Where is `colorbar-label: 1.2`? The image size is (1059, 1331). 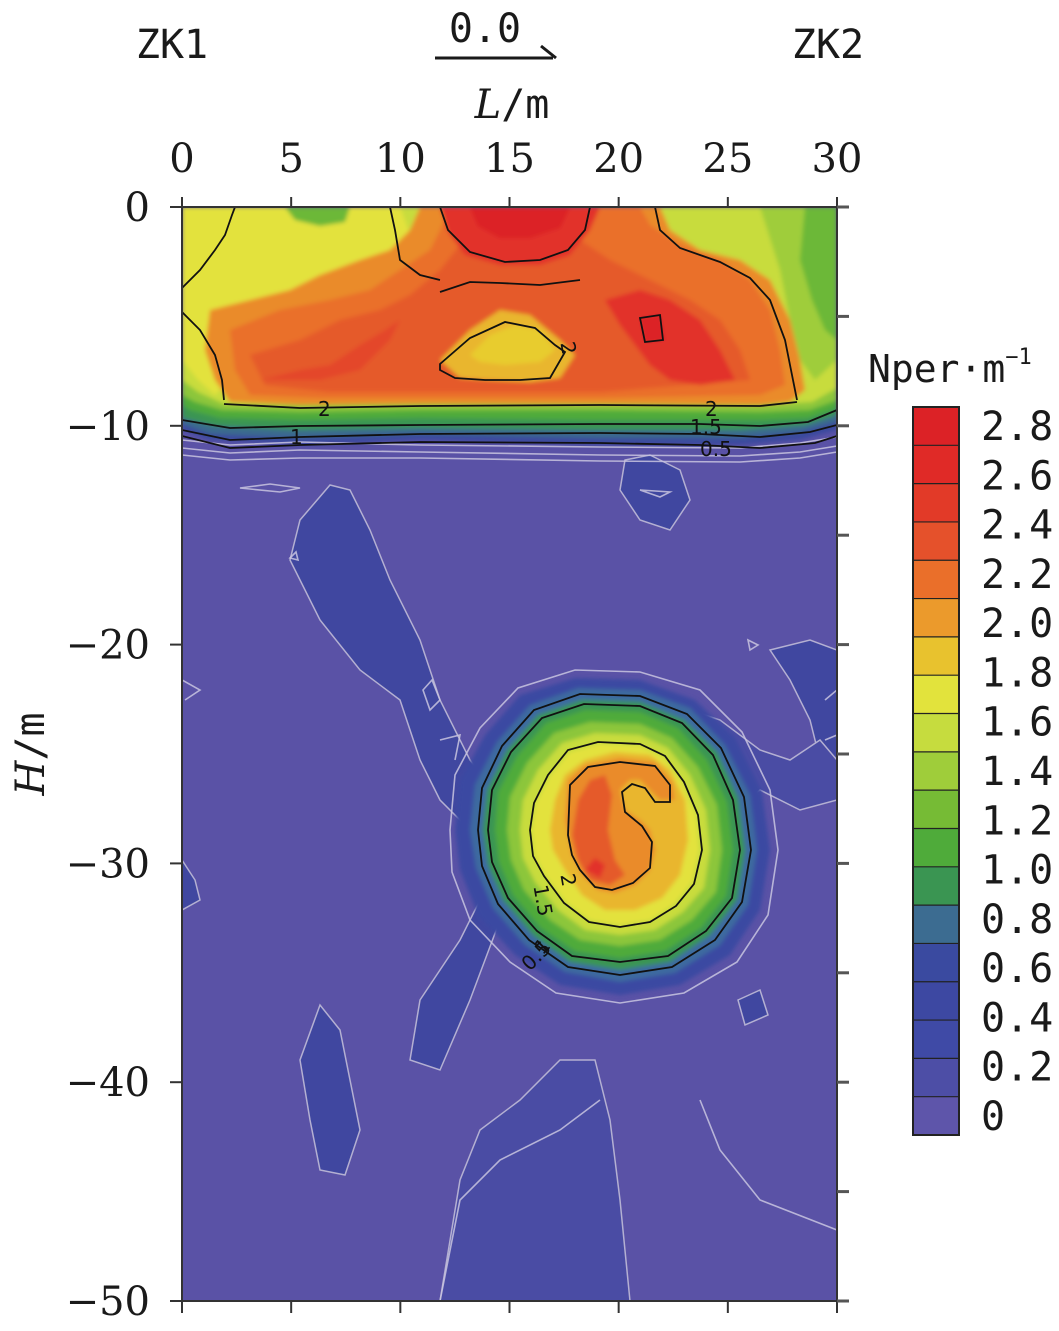 colorbar-label: 1.2 is located at coordinates (1017, 821).